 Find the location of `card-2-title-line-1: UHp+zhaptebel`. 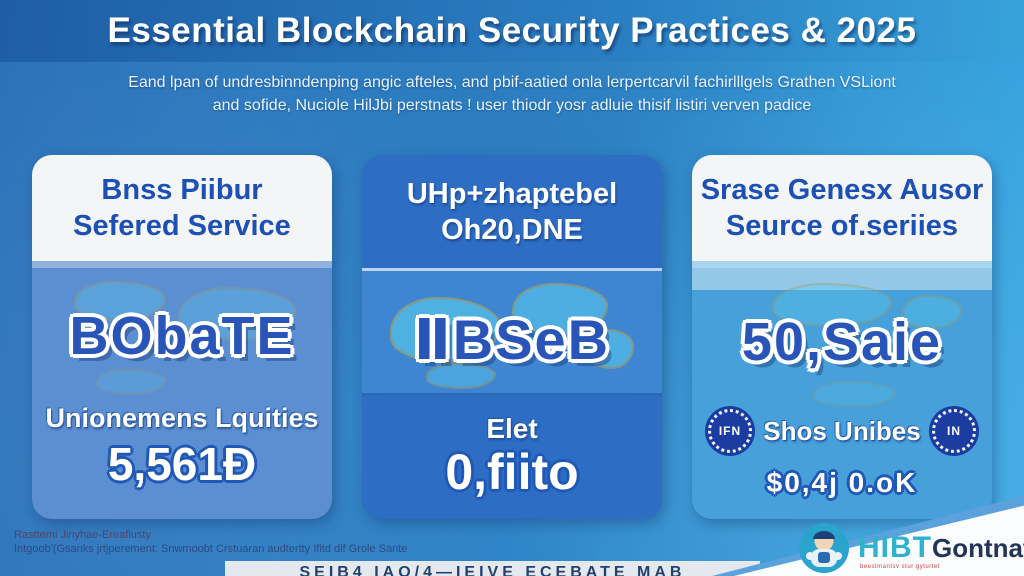

card-2-title-line-1: UHp+zhaptebel is located at coordinates (512, 193).